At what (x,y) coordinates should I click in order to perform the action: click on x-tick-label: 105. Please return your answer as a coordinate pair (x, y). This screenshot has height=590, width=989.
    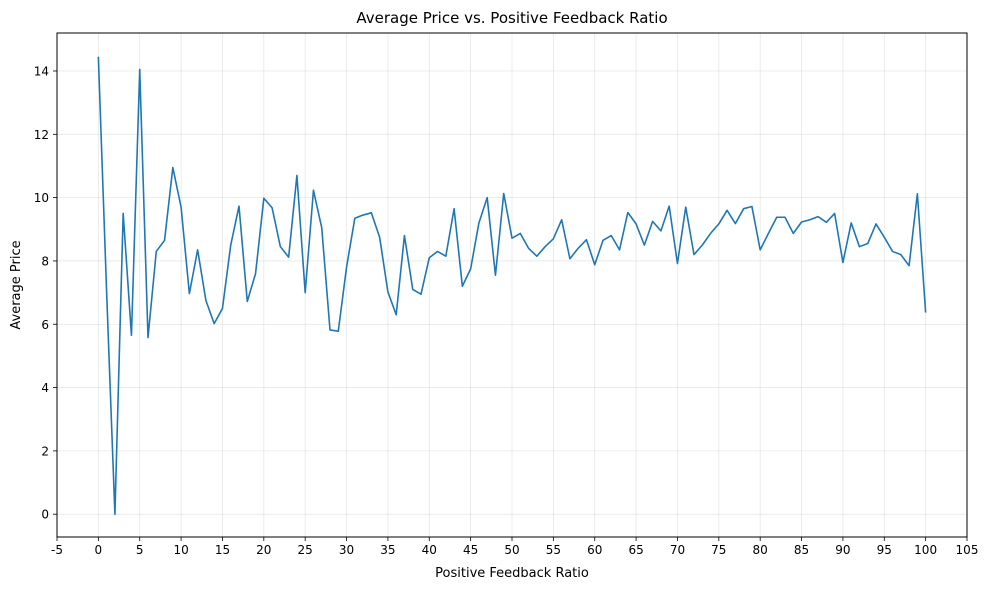
    Looking at the image, I should click on (967, 550).